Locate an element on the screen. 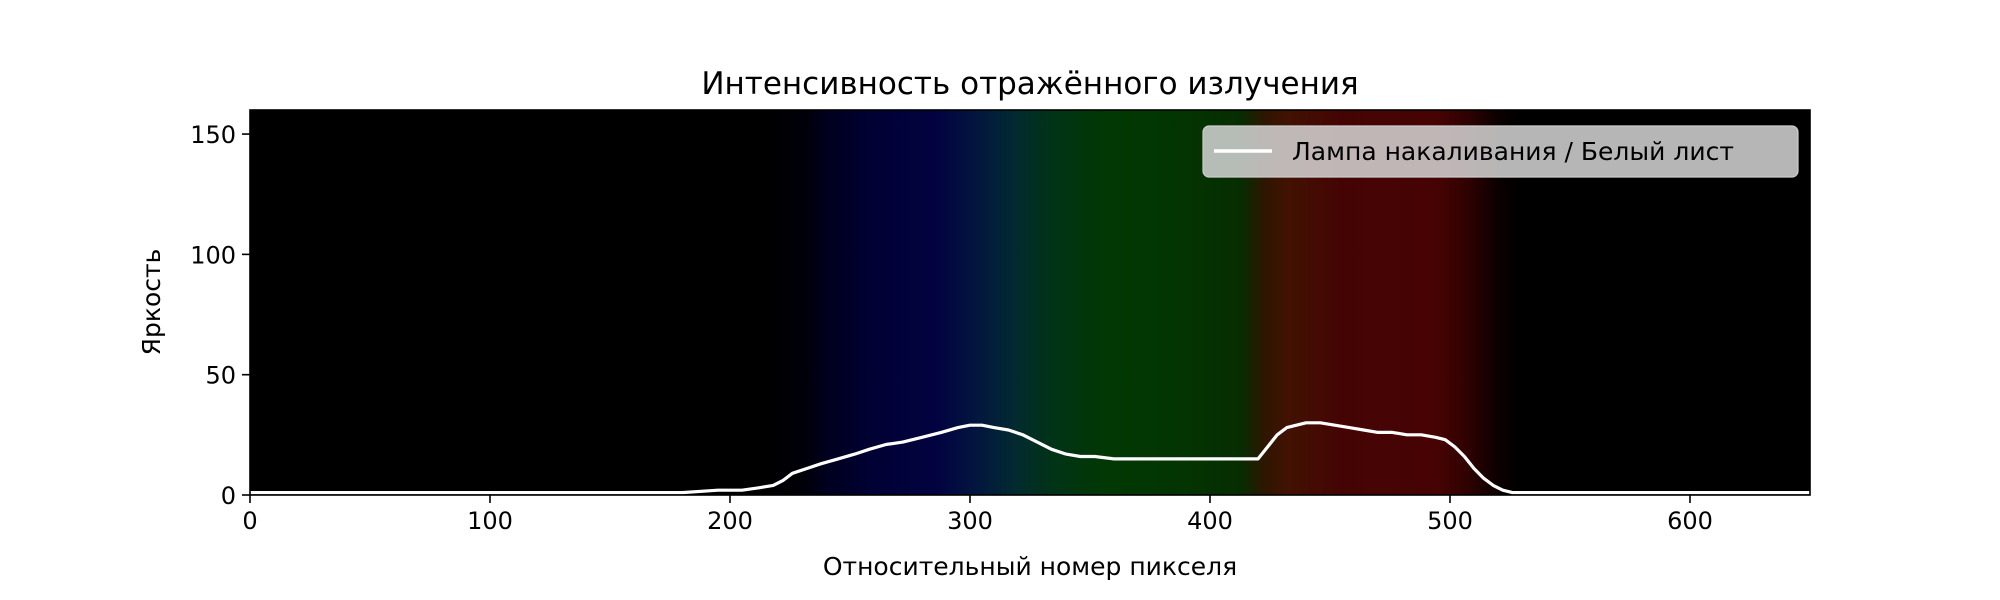 The image size is (2000, 600). x-tick-label: 0 is located at coordinates (249, 521).